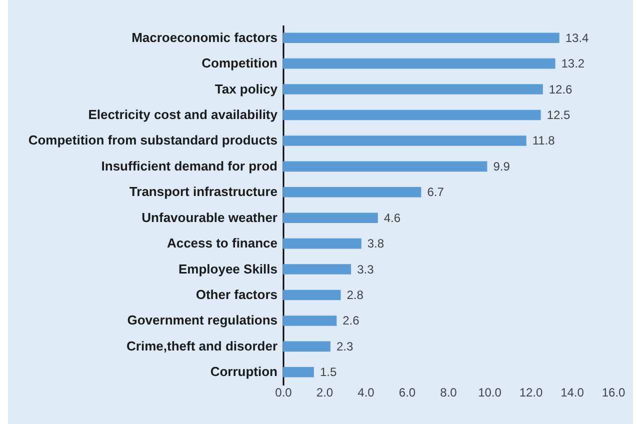  I want to click on data-label: 3.8, so click(375, 243).